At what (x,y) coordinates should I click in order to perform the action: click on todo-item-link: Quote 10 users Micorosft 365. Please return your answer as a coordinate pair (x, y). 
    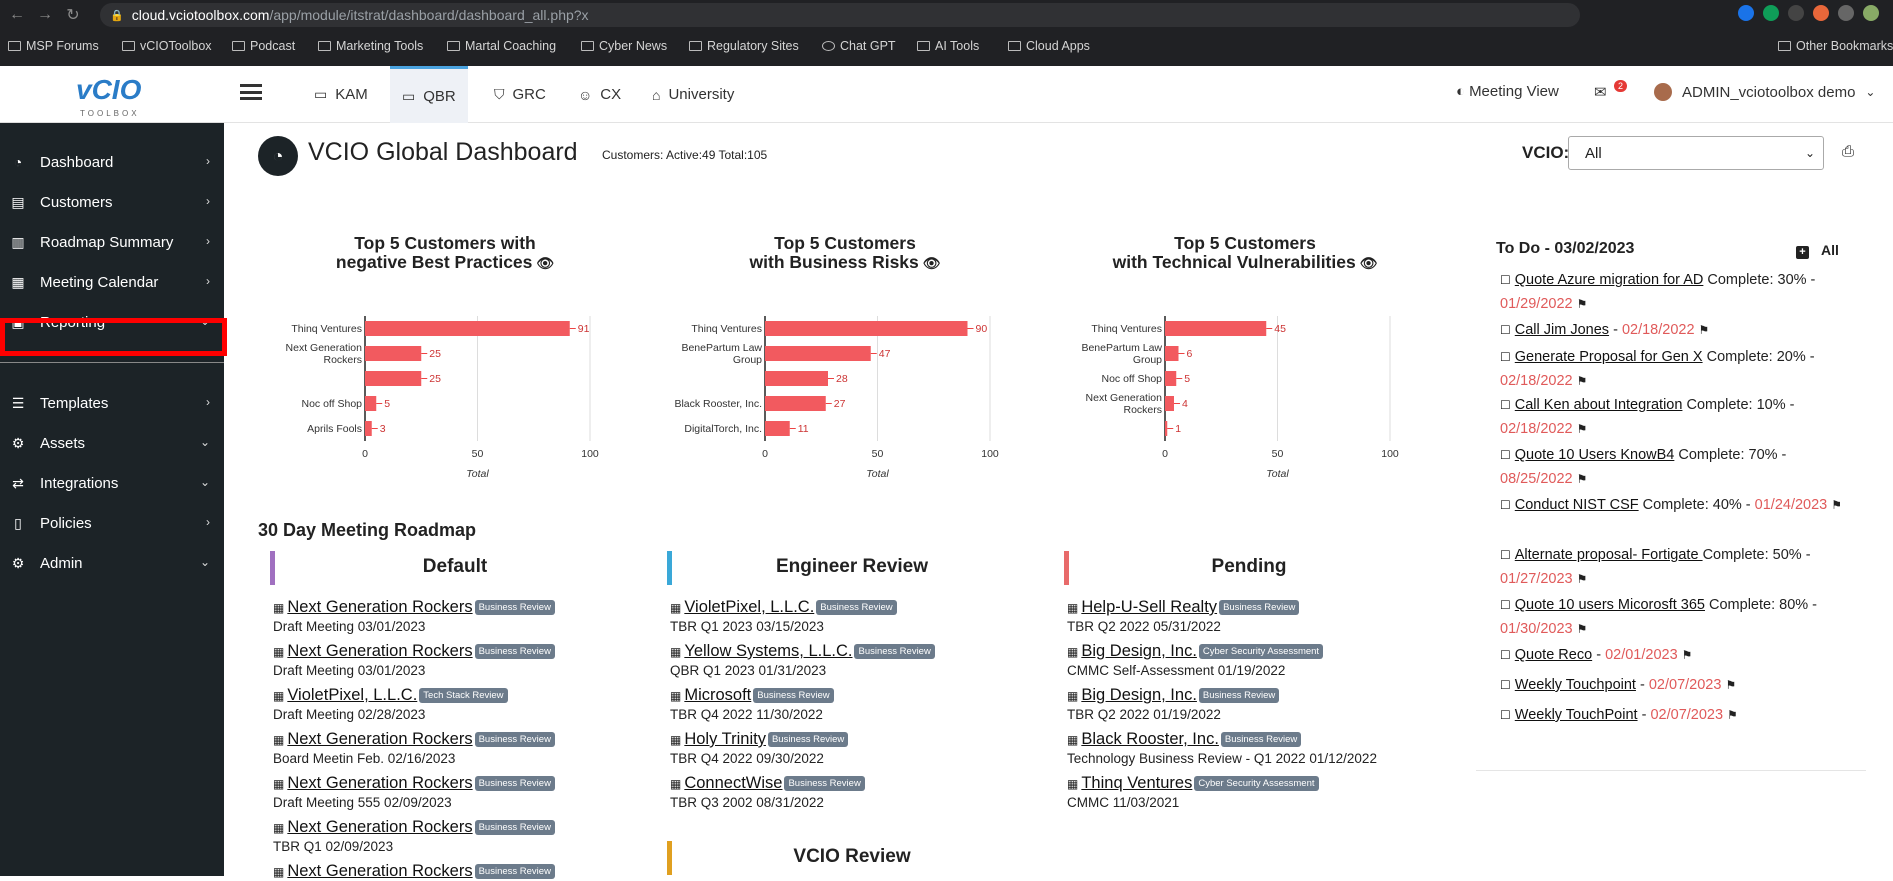
    Looking at the image, I should click on (1609, 605).